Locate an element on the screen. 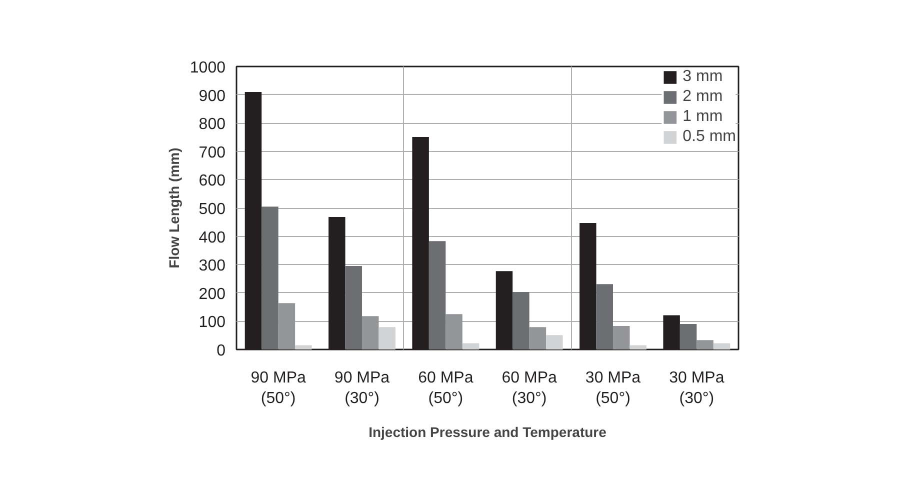 The width and height of the screenshot is (903, 488). x-tick-label: 60 MPa (50°) is located at coordinates (446, 388).